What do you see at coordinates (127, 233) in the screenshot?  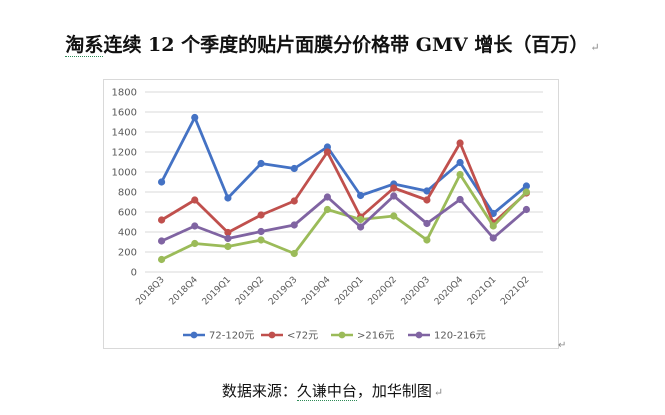 I see `y-tick-label-2: 400` at bounding box center [127, 233].